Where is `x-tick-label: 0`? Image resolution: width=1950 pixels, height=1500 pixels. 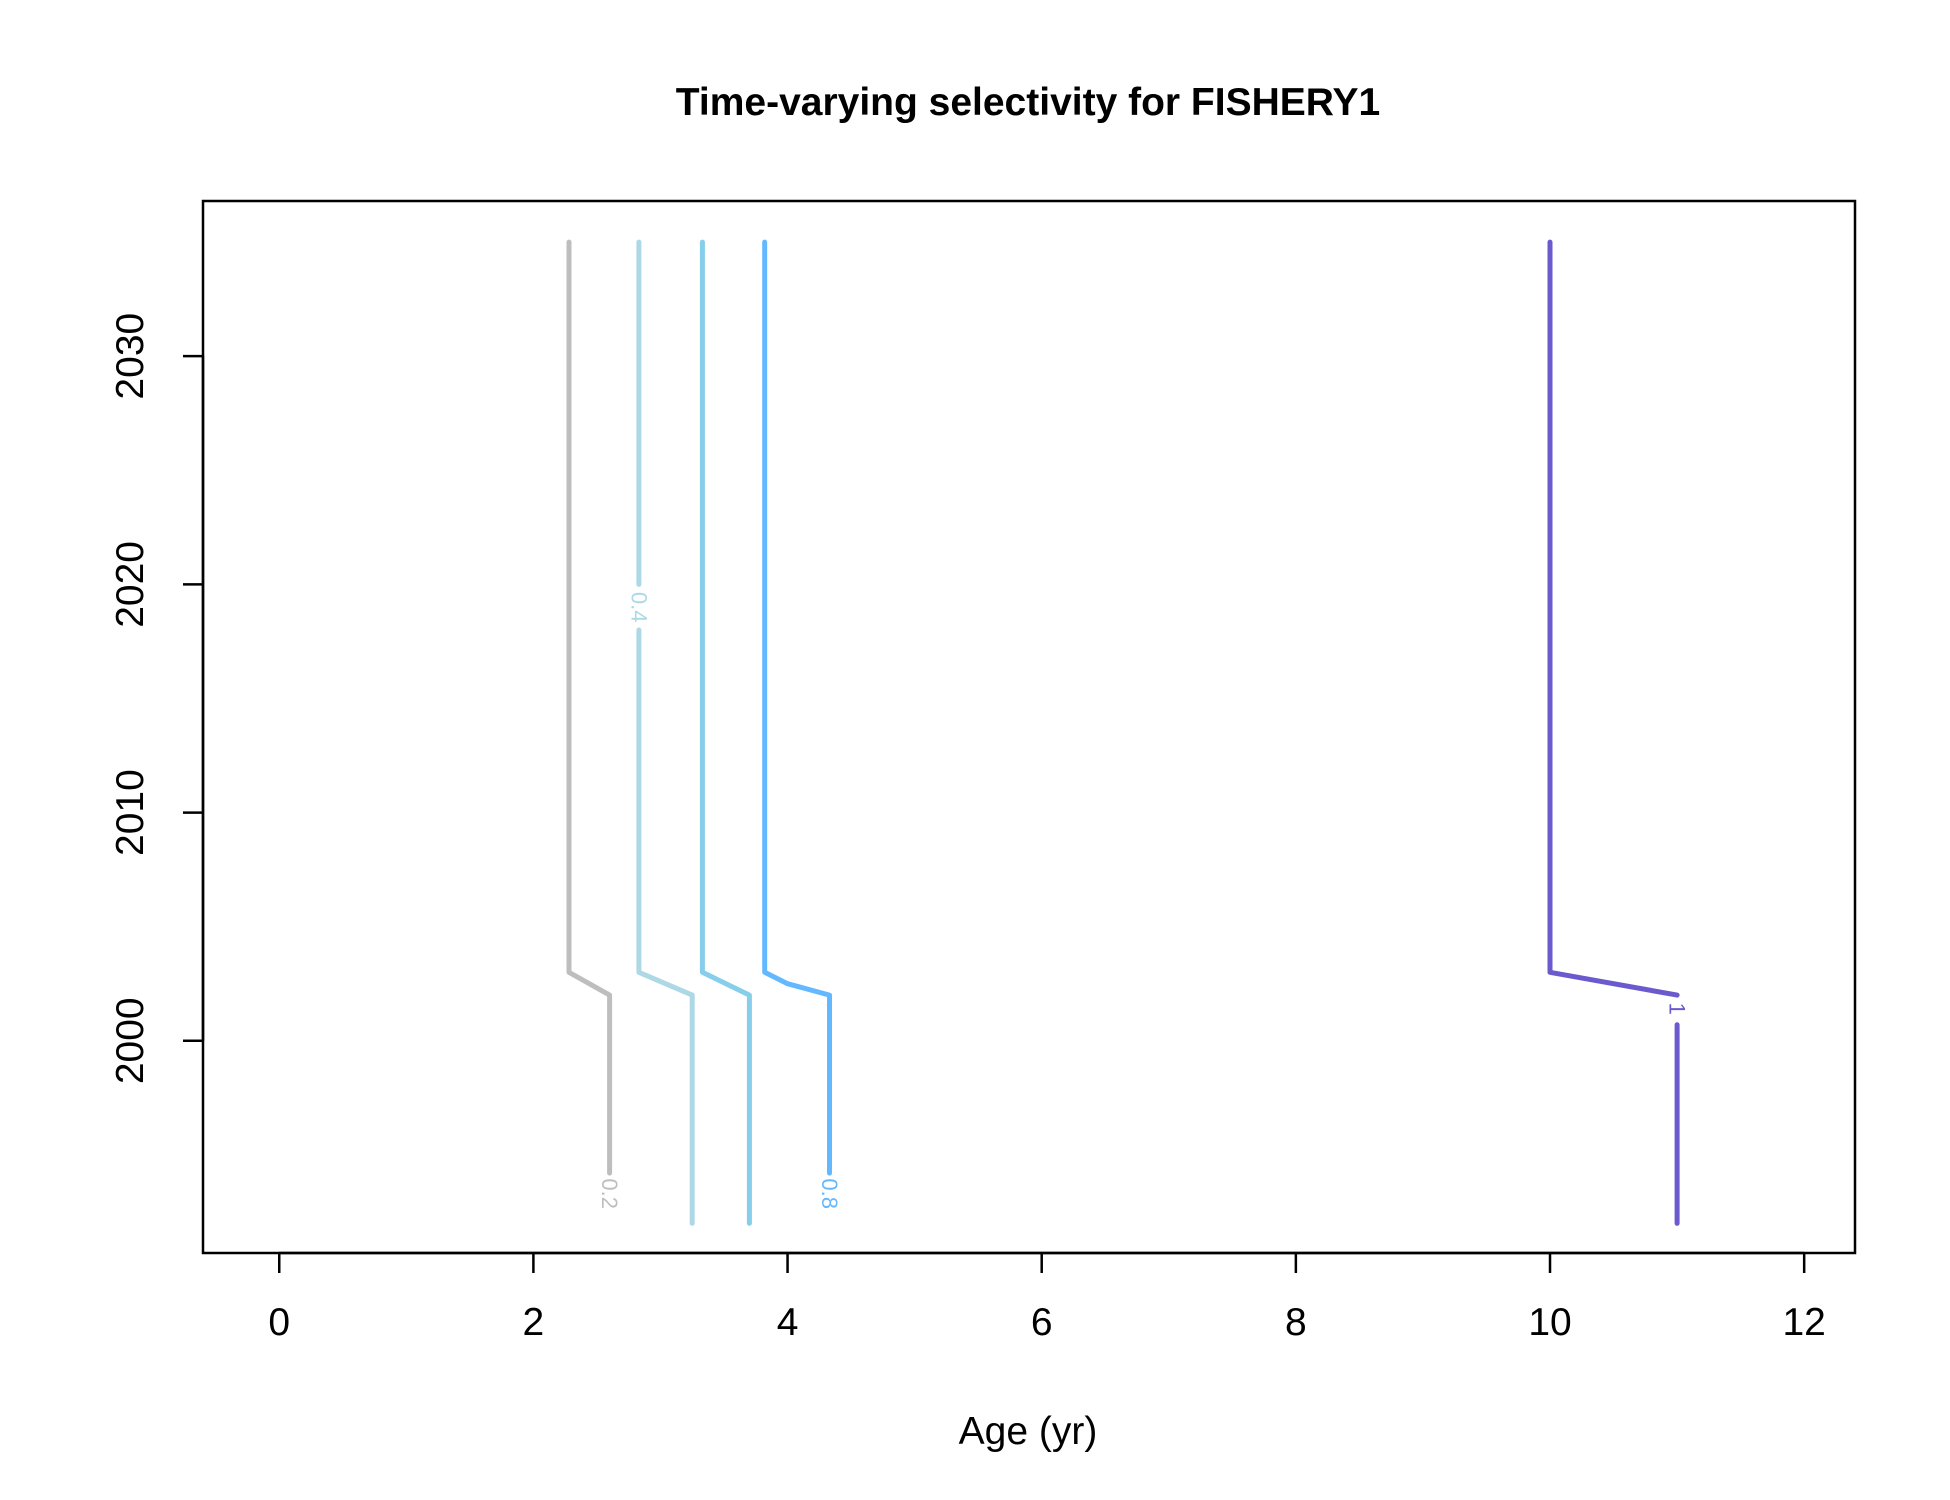
x-tick-label: 0 is located at coordinates (279, 1322).